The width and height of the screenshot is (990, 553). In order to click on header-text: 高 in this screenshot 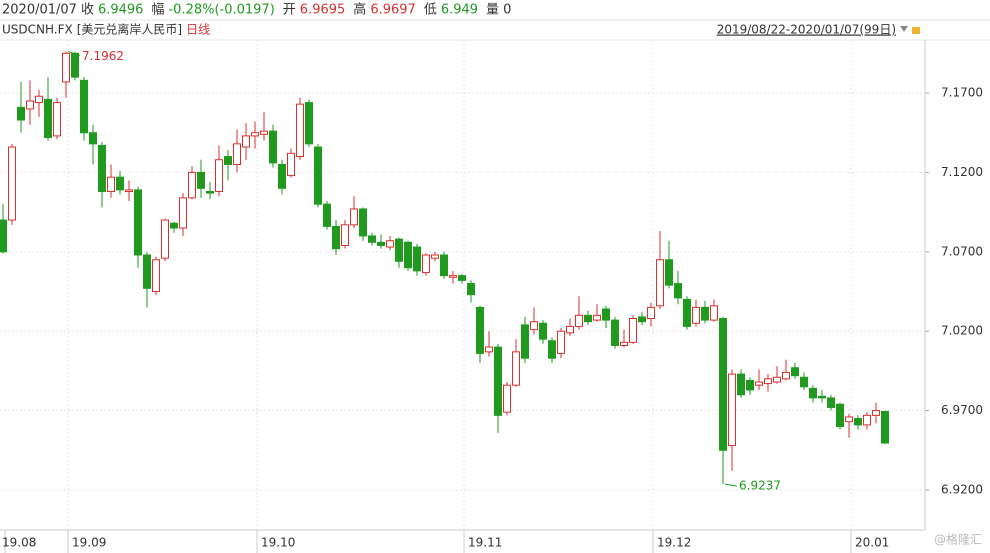, I will do `click(359, 10)`.